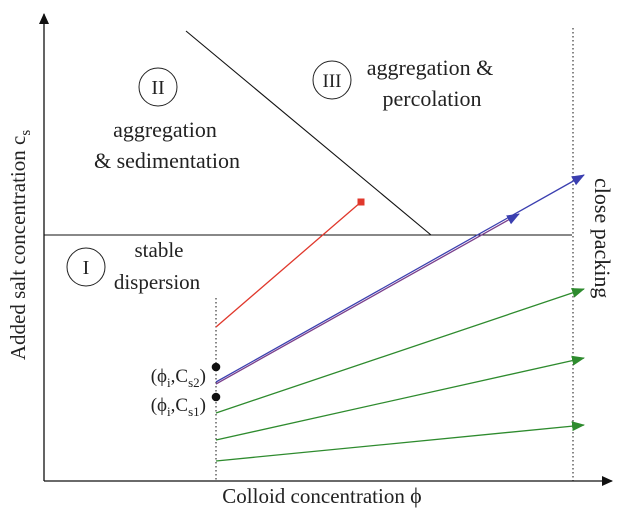 The width and height of the screenshot is (629, 508). Describe the element at coordinates (20, 245) in the screenshot. I see `y-axis-label: Added salt concentration cs` at that location.